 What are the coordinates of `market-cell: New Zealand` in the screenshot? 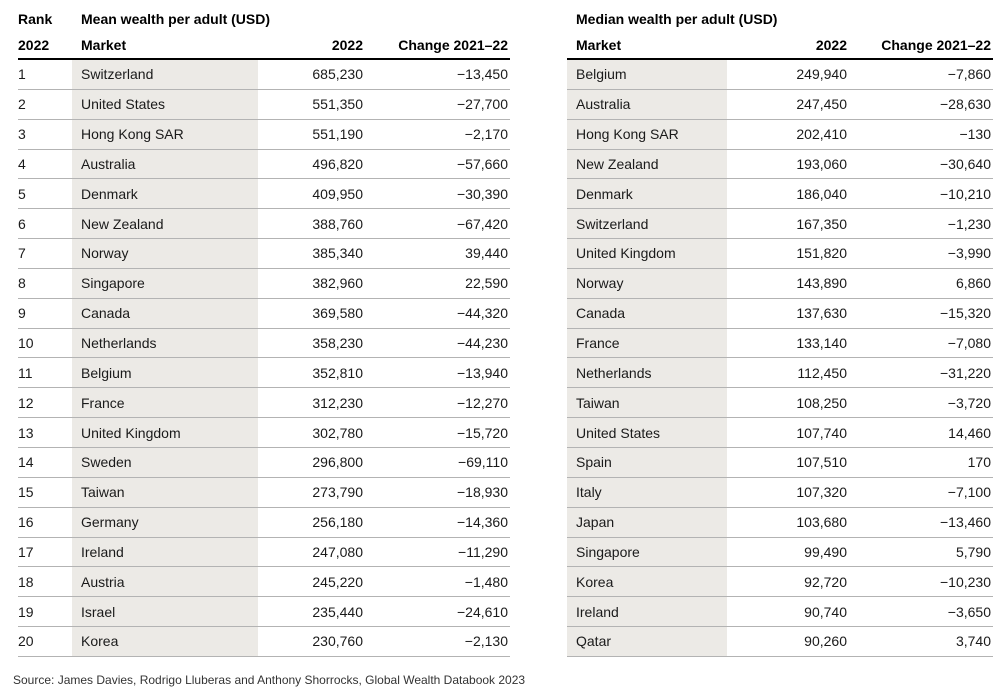 It's located at (165, 224).